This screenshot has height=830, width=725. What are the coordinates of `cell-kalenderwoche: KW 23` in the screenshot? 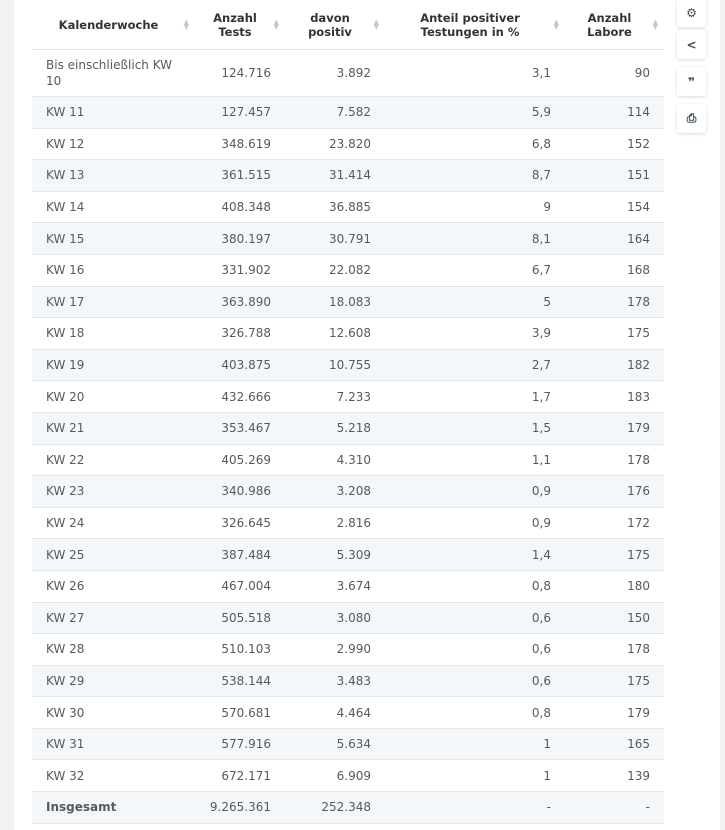 It's located at (113, 491).